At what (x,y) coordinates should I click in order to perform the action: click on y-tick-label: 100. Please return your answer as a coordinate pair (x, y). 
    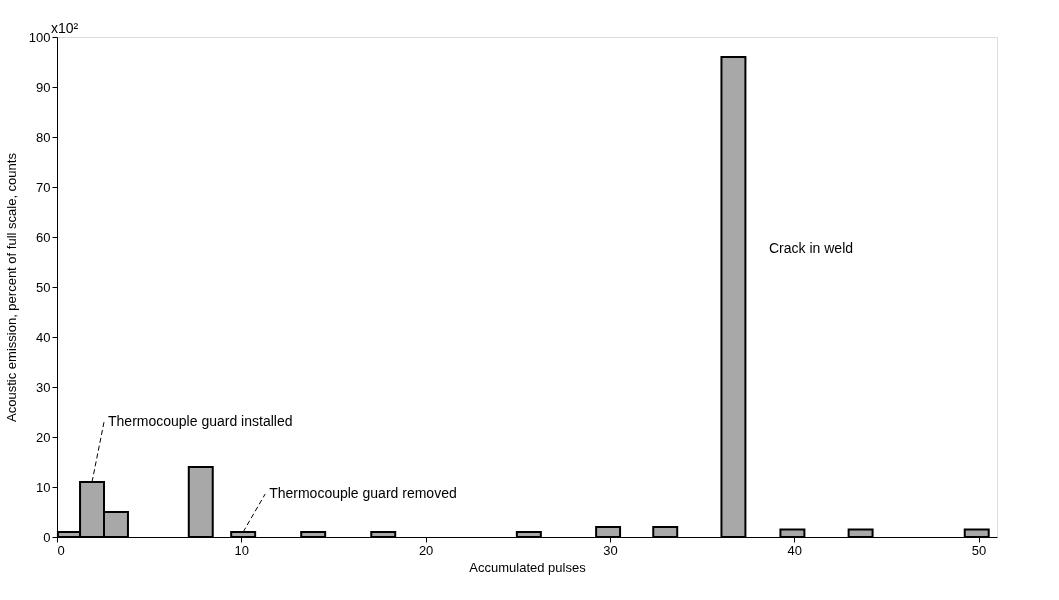
    Looking at the image, I should click on (39, 37).